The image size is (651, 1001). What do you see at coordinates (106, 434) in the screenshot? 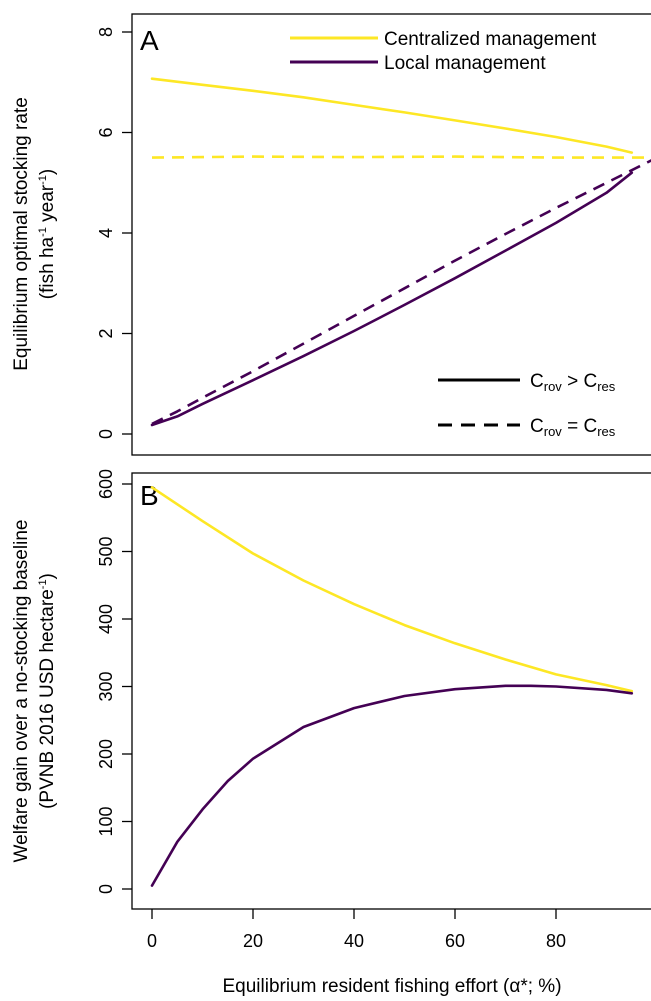
I see `panel-a-y-tick-label-0: 0` at bounding box center [106, 434].